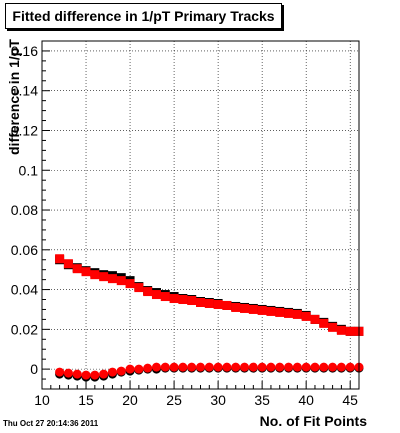 The height and width of the screenshot is (433, 400). I want to click on chart-title-box: Fitted difference in 1/pT Primary Tracks, so click(143, 16).